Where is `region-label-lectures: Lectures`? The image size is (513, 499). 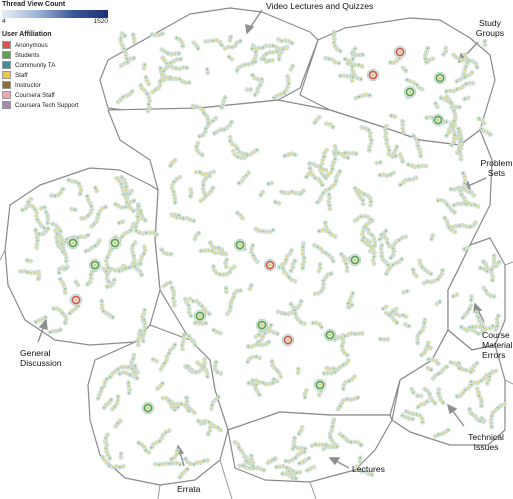
region-label-lectures: Lectures is located at coordinates (368, 469).